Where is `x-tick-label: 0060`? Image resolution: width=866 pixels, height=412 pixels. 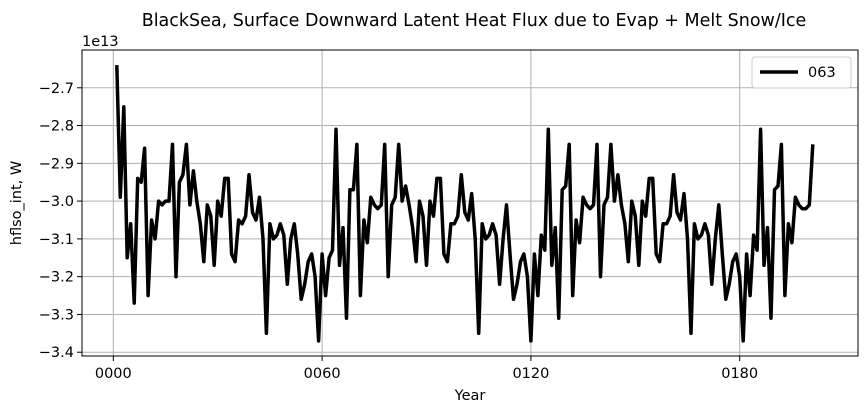
x-tick-label: 0060 is located at coordinates (322, 374).